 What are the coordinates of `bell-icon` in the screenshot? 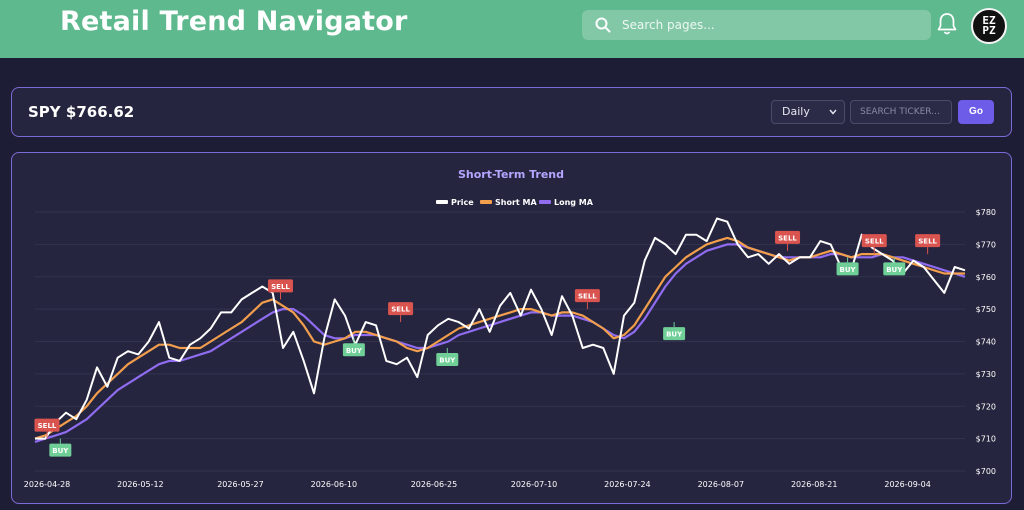 It's located at (947, 24).